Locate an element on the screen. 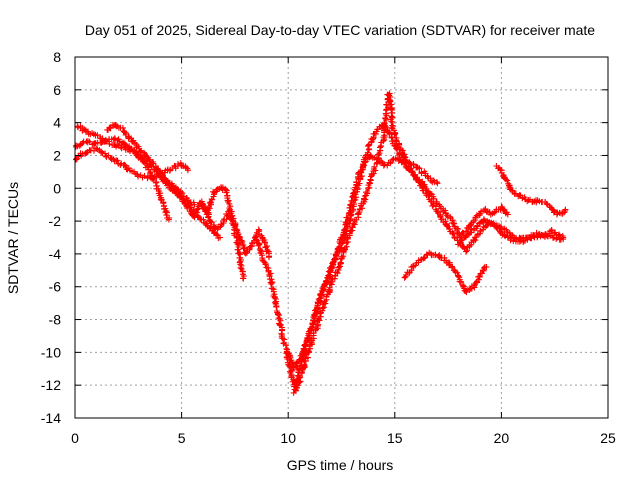  y-axis-label: SDTVAR / TECUs is located at coordinates (13, 238).